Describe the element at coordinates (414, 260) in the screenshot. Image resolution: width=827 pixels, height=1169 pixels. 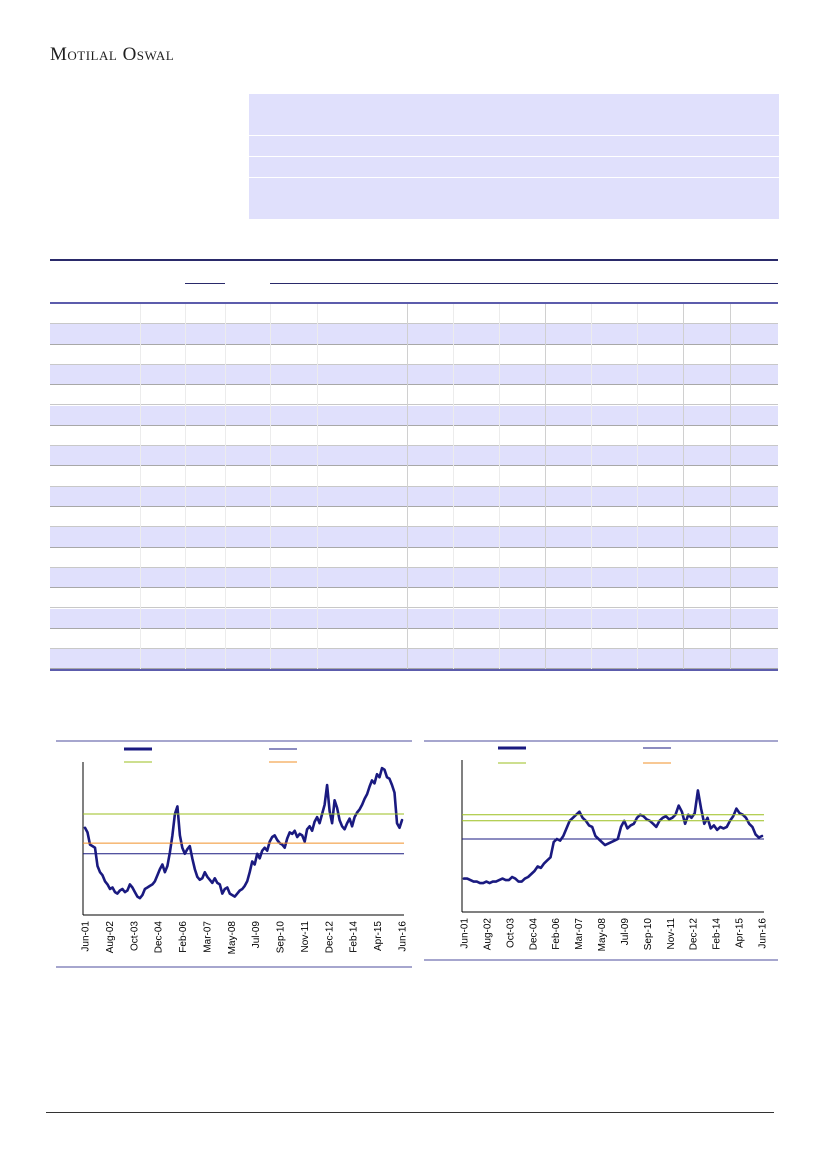
I see `table-top-rule` at that location.